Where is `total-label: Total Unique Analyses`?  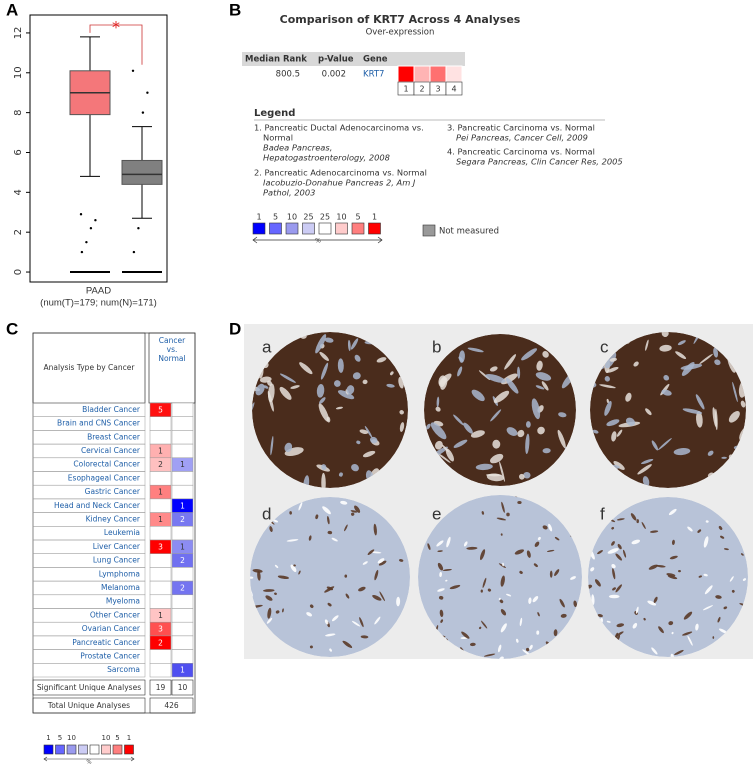 total-label: Total Unique Analyses is located at coordinates (88, 705).